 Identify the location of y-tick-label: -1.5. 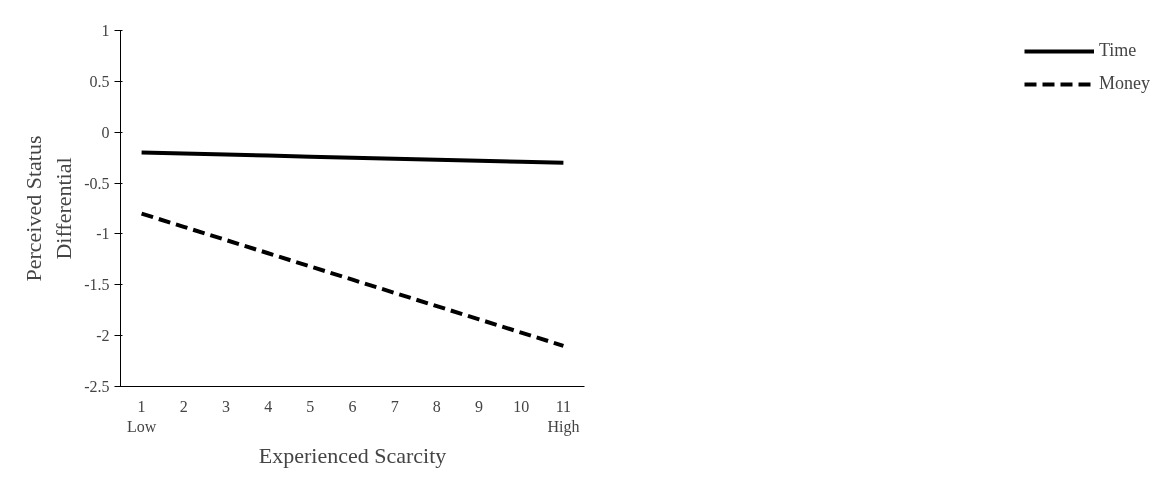
(97, 285).